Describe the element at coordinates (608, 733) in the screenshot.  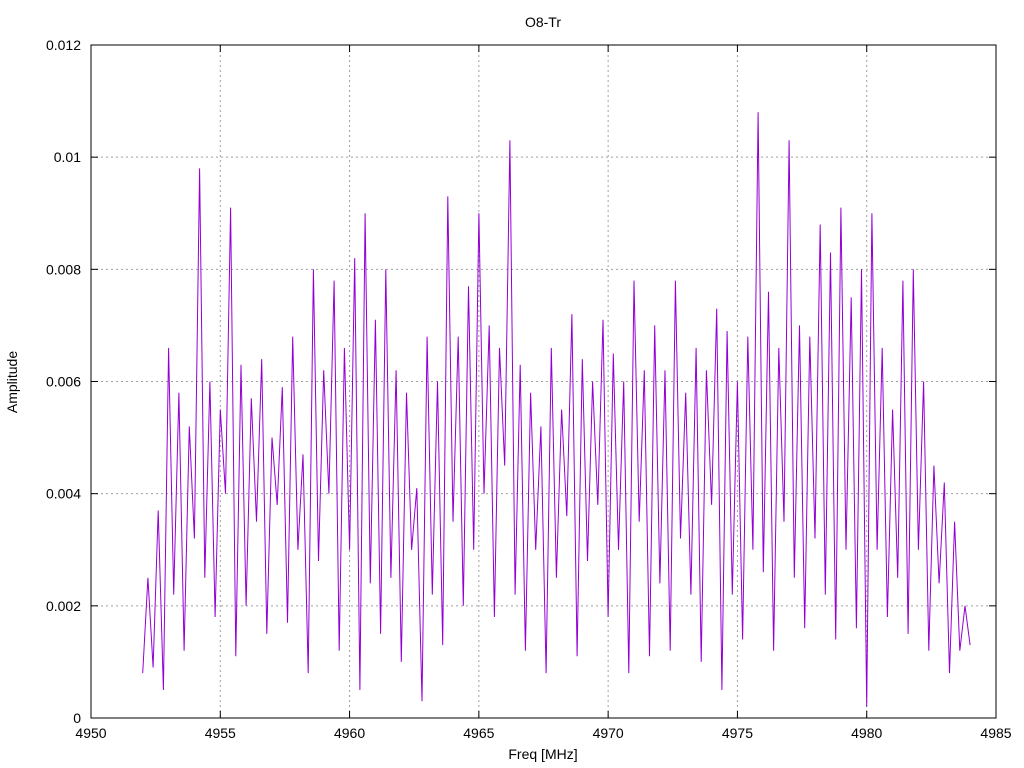
I see `x-tick-label: 4970` at that location.